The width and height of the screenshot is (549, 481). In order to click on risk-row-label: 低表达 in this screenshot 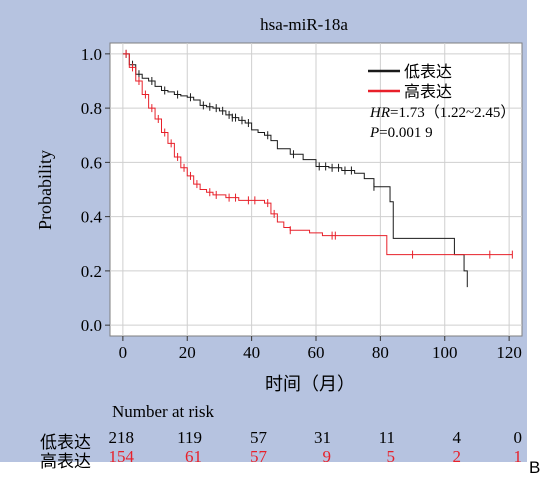, I will do `click(65, 442)`.